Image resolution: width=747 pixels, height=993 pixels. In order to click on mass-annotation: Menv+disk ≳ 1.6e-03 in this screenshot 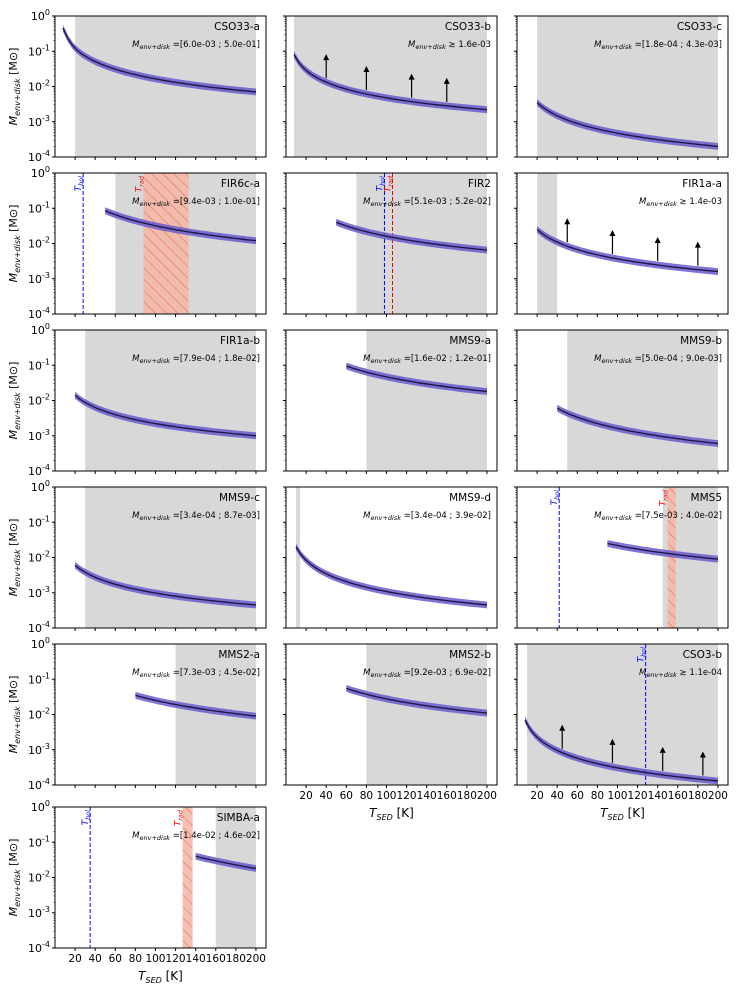, I will do `click(449, 45)`.